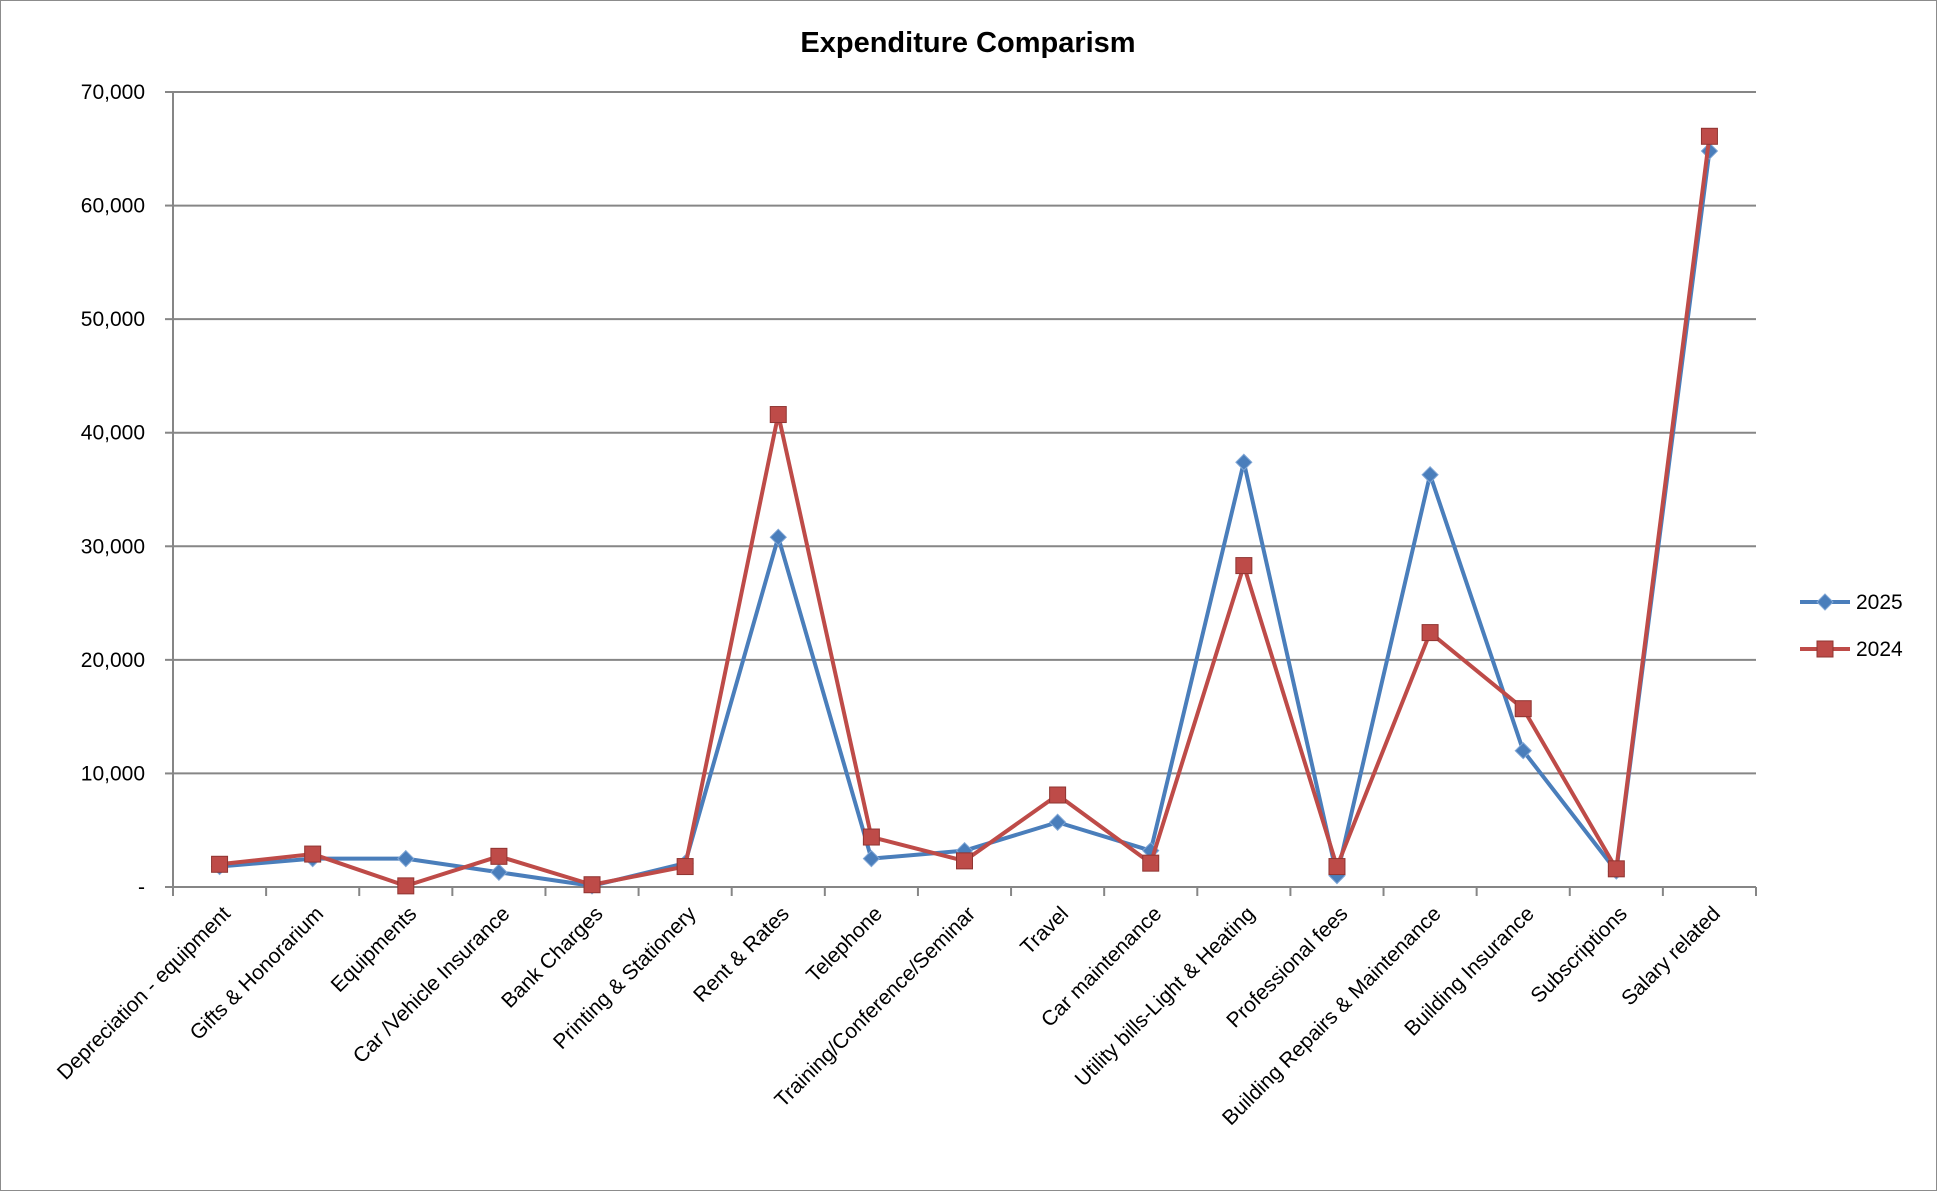 The image size is (1937, 1191). I want to click on chart-title: Expenditure Comparism, so click(967, 43).